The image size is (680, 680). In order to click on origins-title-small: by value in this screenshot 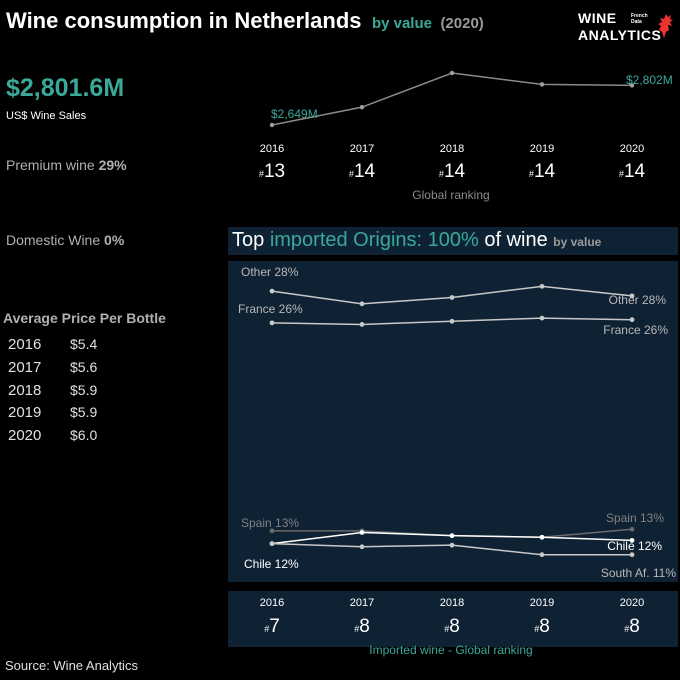, I will do `click(577, 242)`.